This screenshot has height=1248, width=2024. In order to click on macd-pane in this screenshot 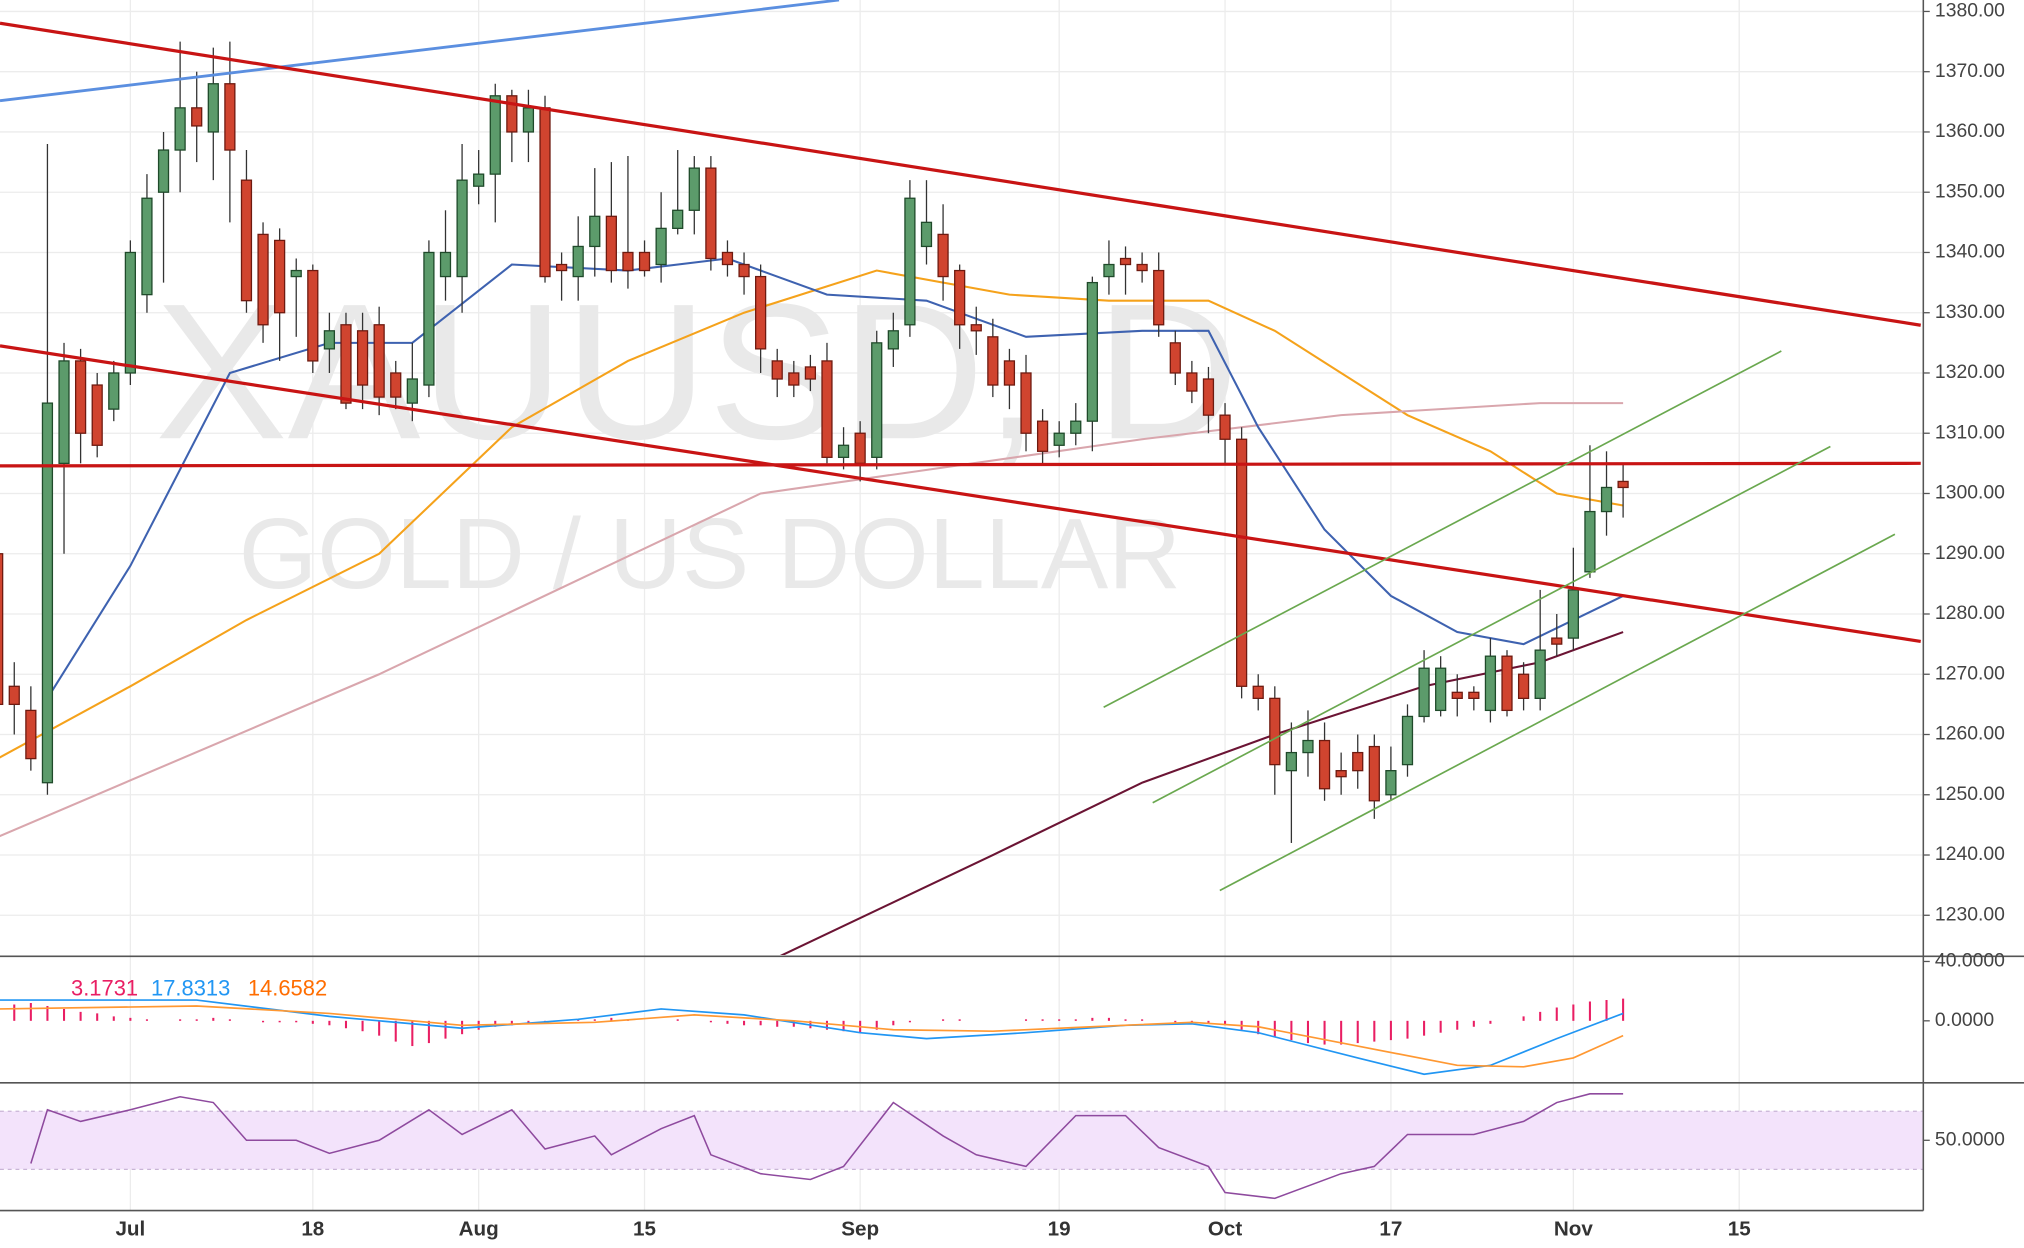, I will do `click(812, 1037)`.